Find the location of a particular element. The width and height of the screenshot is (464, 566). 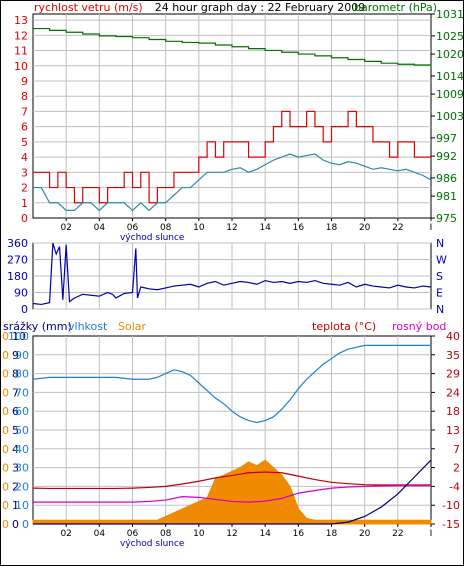

temperature-legend: teplota (°C) is located at coordinates (344, 326).